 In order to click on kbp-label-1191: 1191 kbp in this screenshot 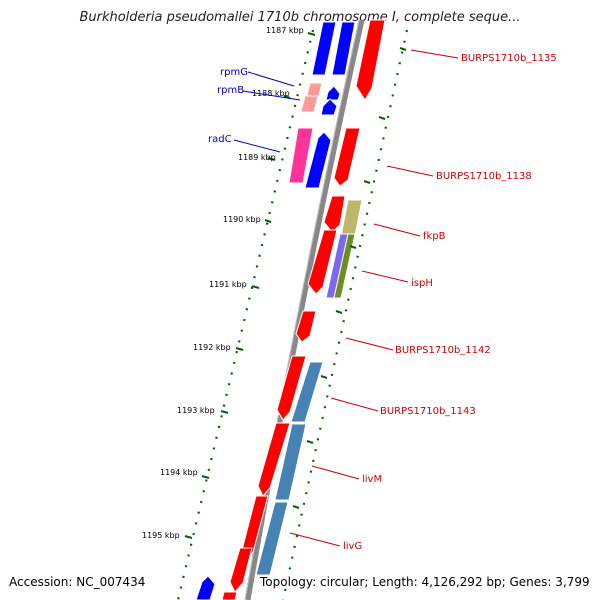, I will do `click(228, 284)`.